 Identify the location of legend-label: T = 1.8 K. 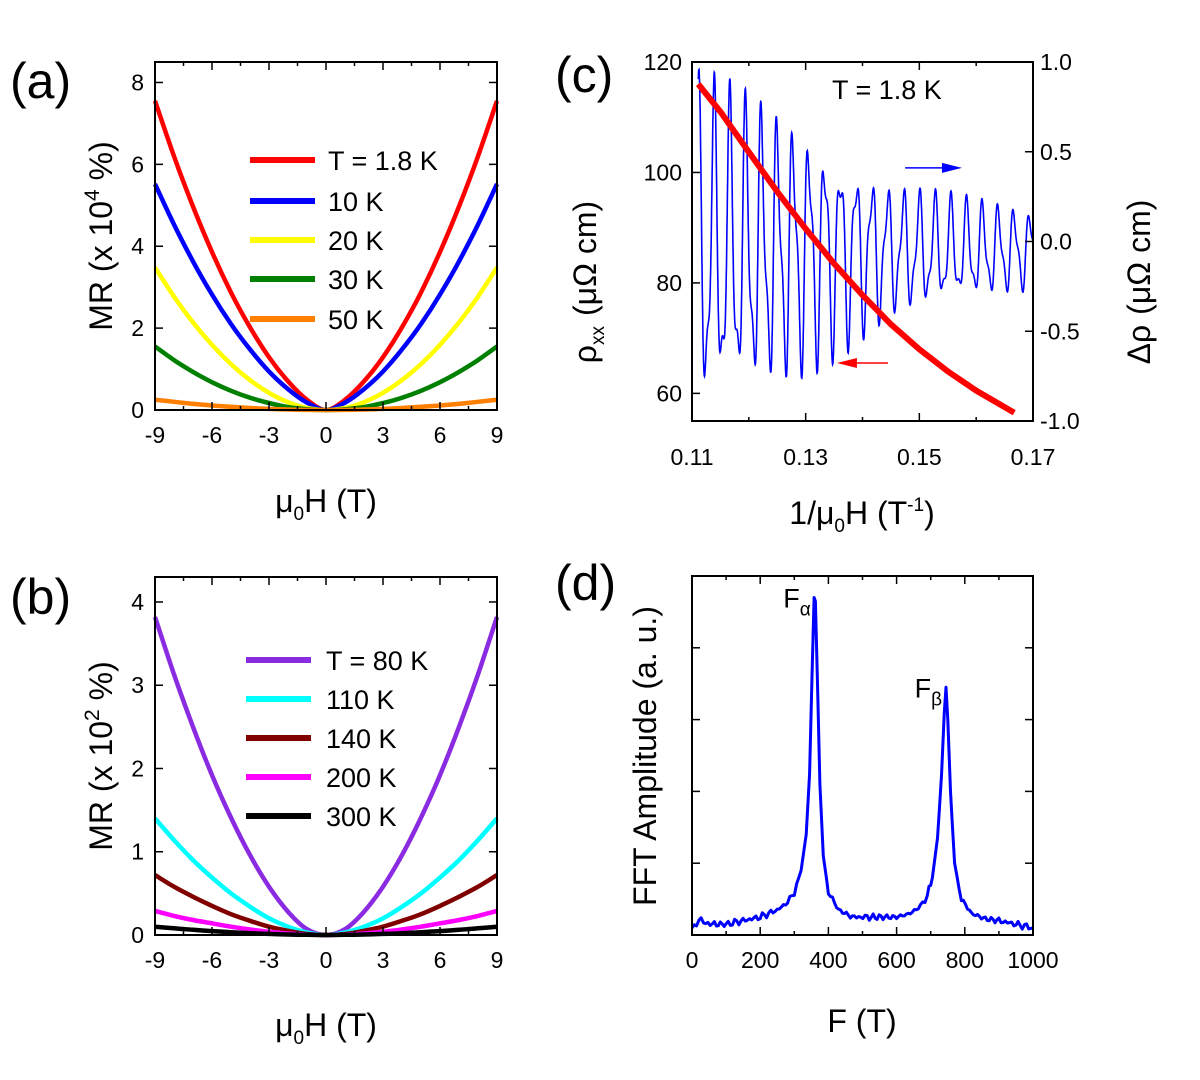
(383, 161).